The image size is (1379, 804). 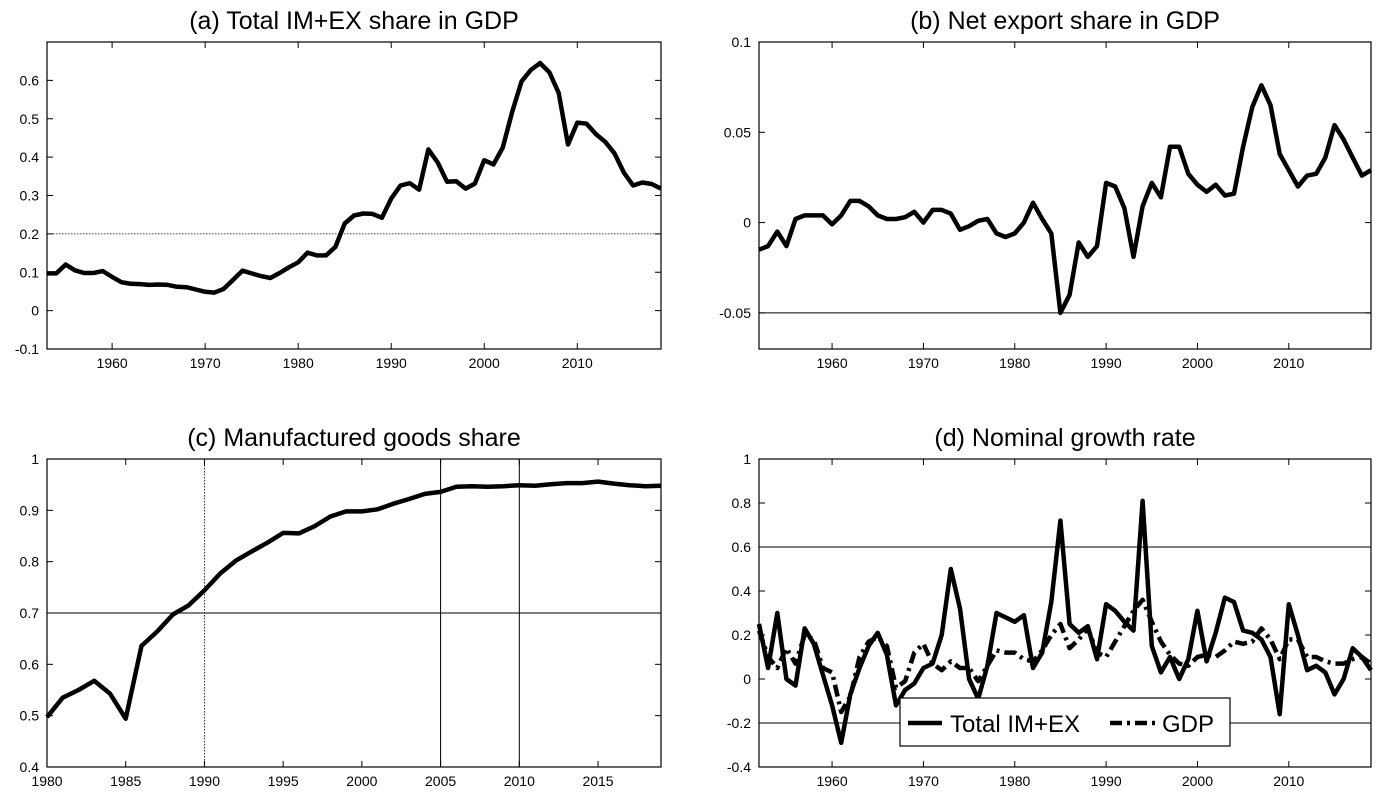 I want to click on y-tick-label: -0.2, so click(x=739, y=723).